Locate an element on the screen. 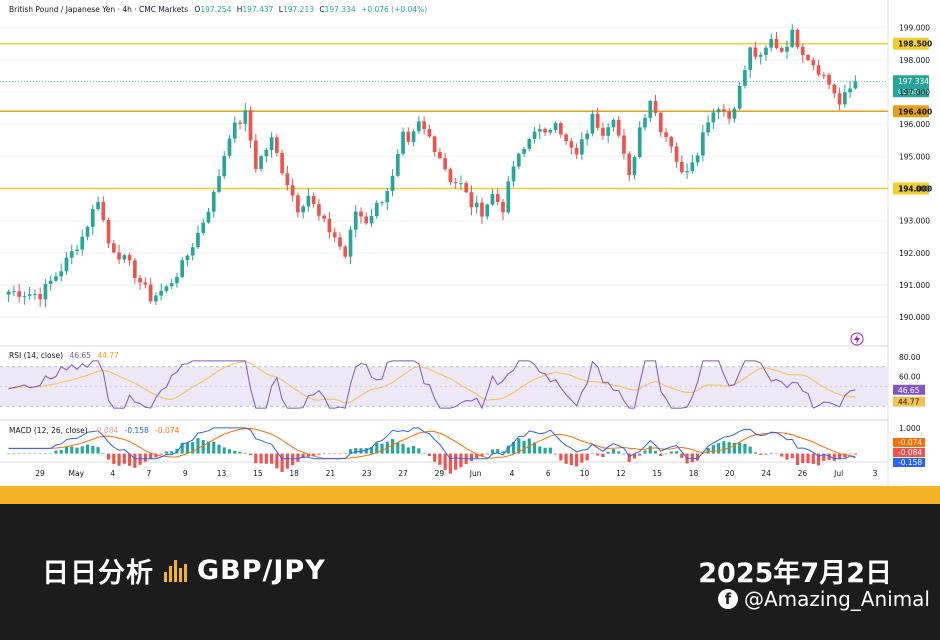 This screenshot has width=940, height=640. rsi-label: RSI (14, close) is located at coordinates (36, 355).